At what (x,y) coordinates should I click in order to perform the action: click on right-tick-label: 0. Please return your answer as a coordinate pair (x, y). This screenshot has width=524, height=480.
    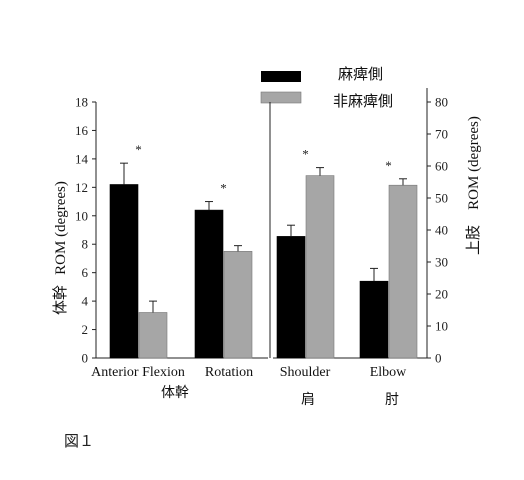
    Looking at the image, I should click on (438, 358).